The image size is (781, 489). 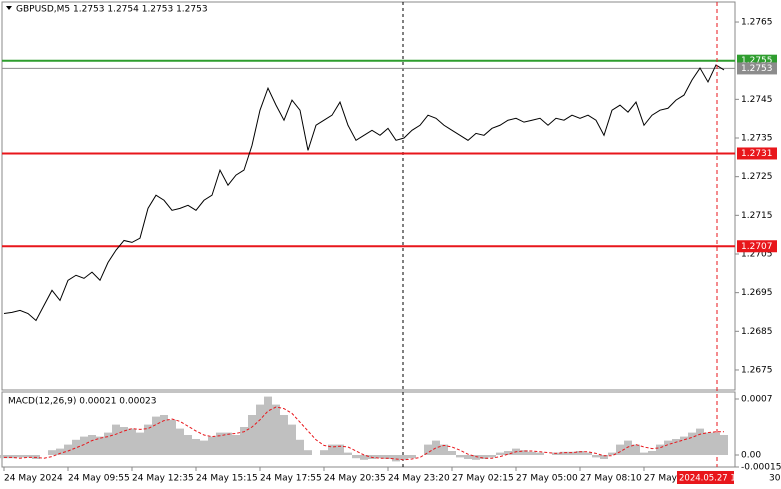 What do you see at coordinates (33, 479) in the screenshot?
I see `x-tick-label: 24 May 2024` at bounding box center [33, 479].